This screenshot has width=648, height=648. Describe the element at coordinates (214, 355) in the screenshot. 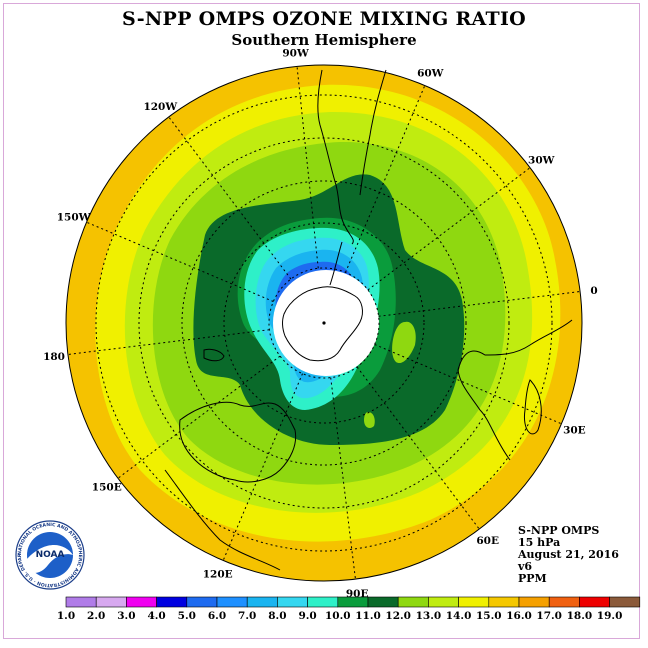

I see `new-zealand-coast` at that location.